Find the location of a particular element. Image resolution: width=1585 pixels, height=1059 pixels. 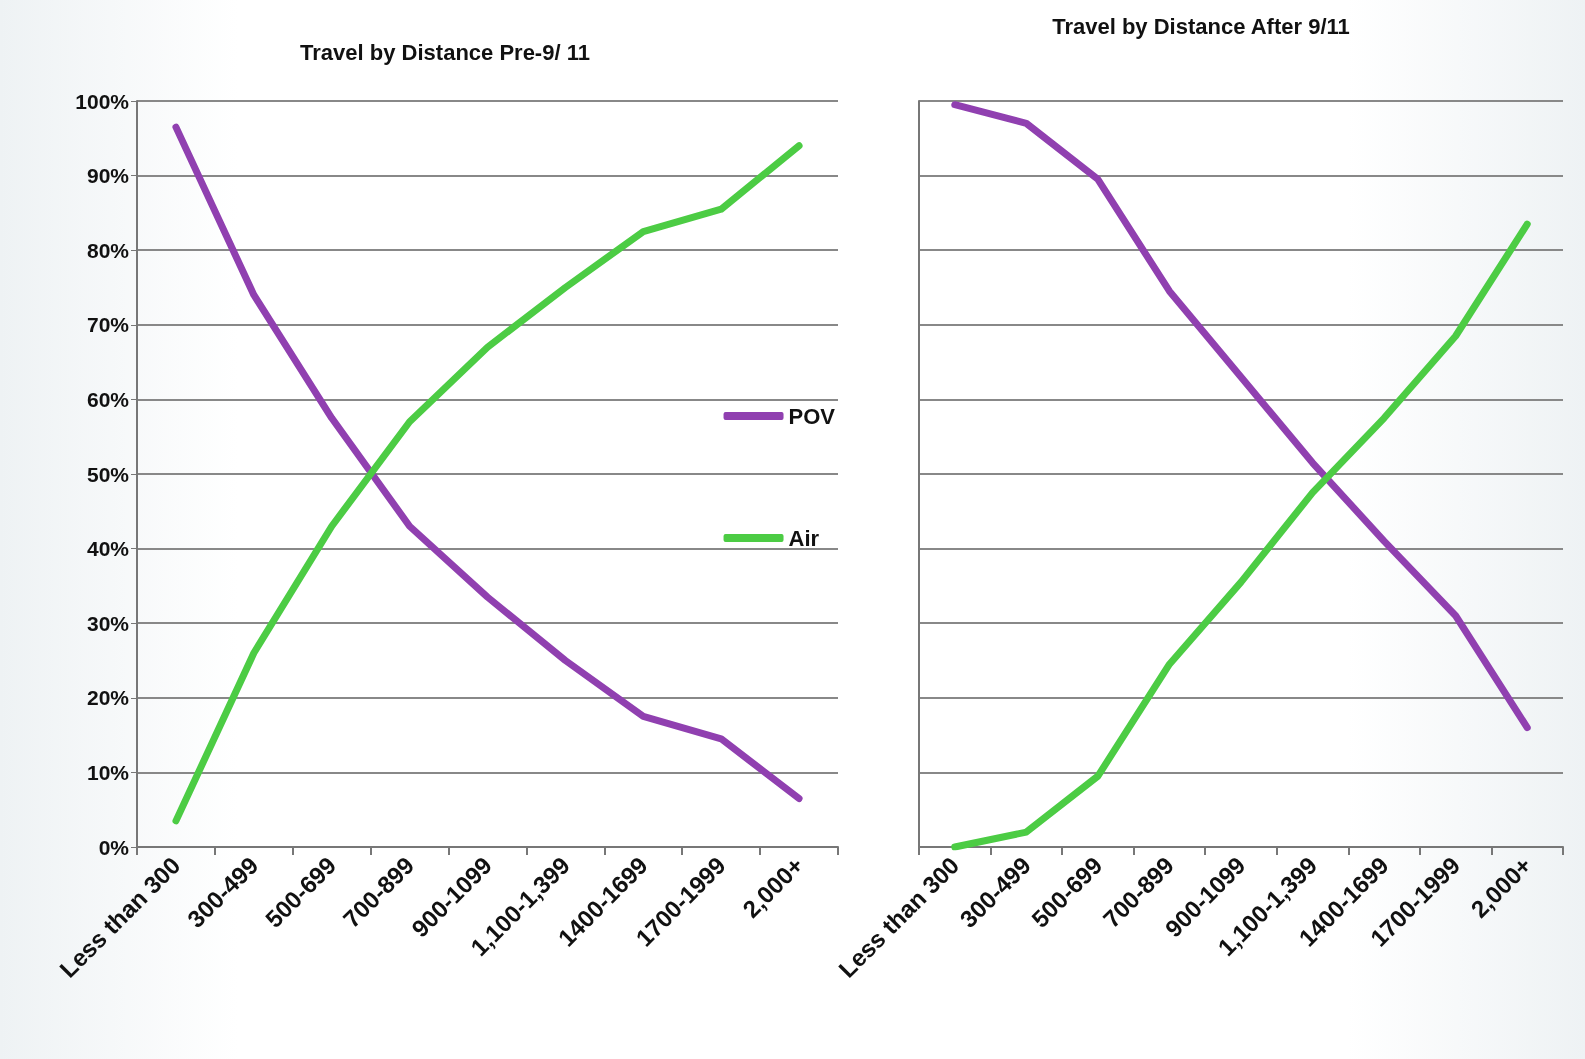

y-tick-label: 40% is located at coordinates (108, 549).